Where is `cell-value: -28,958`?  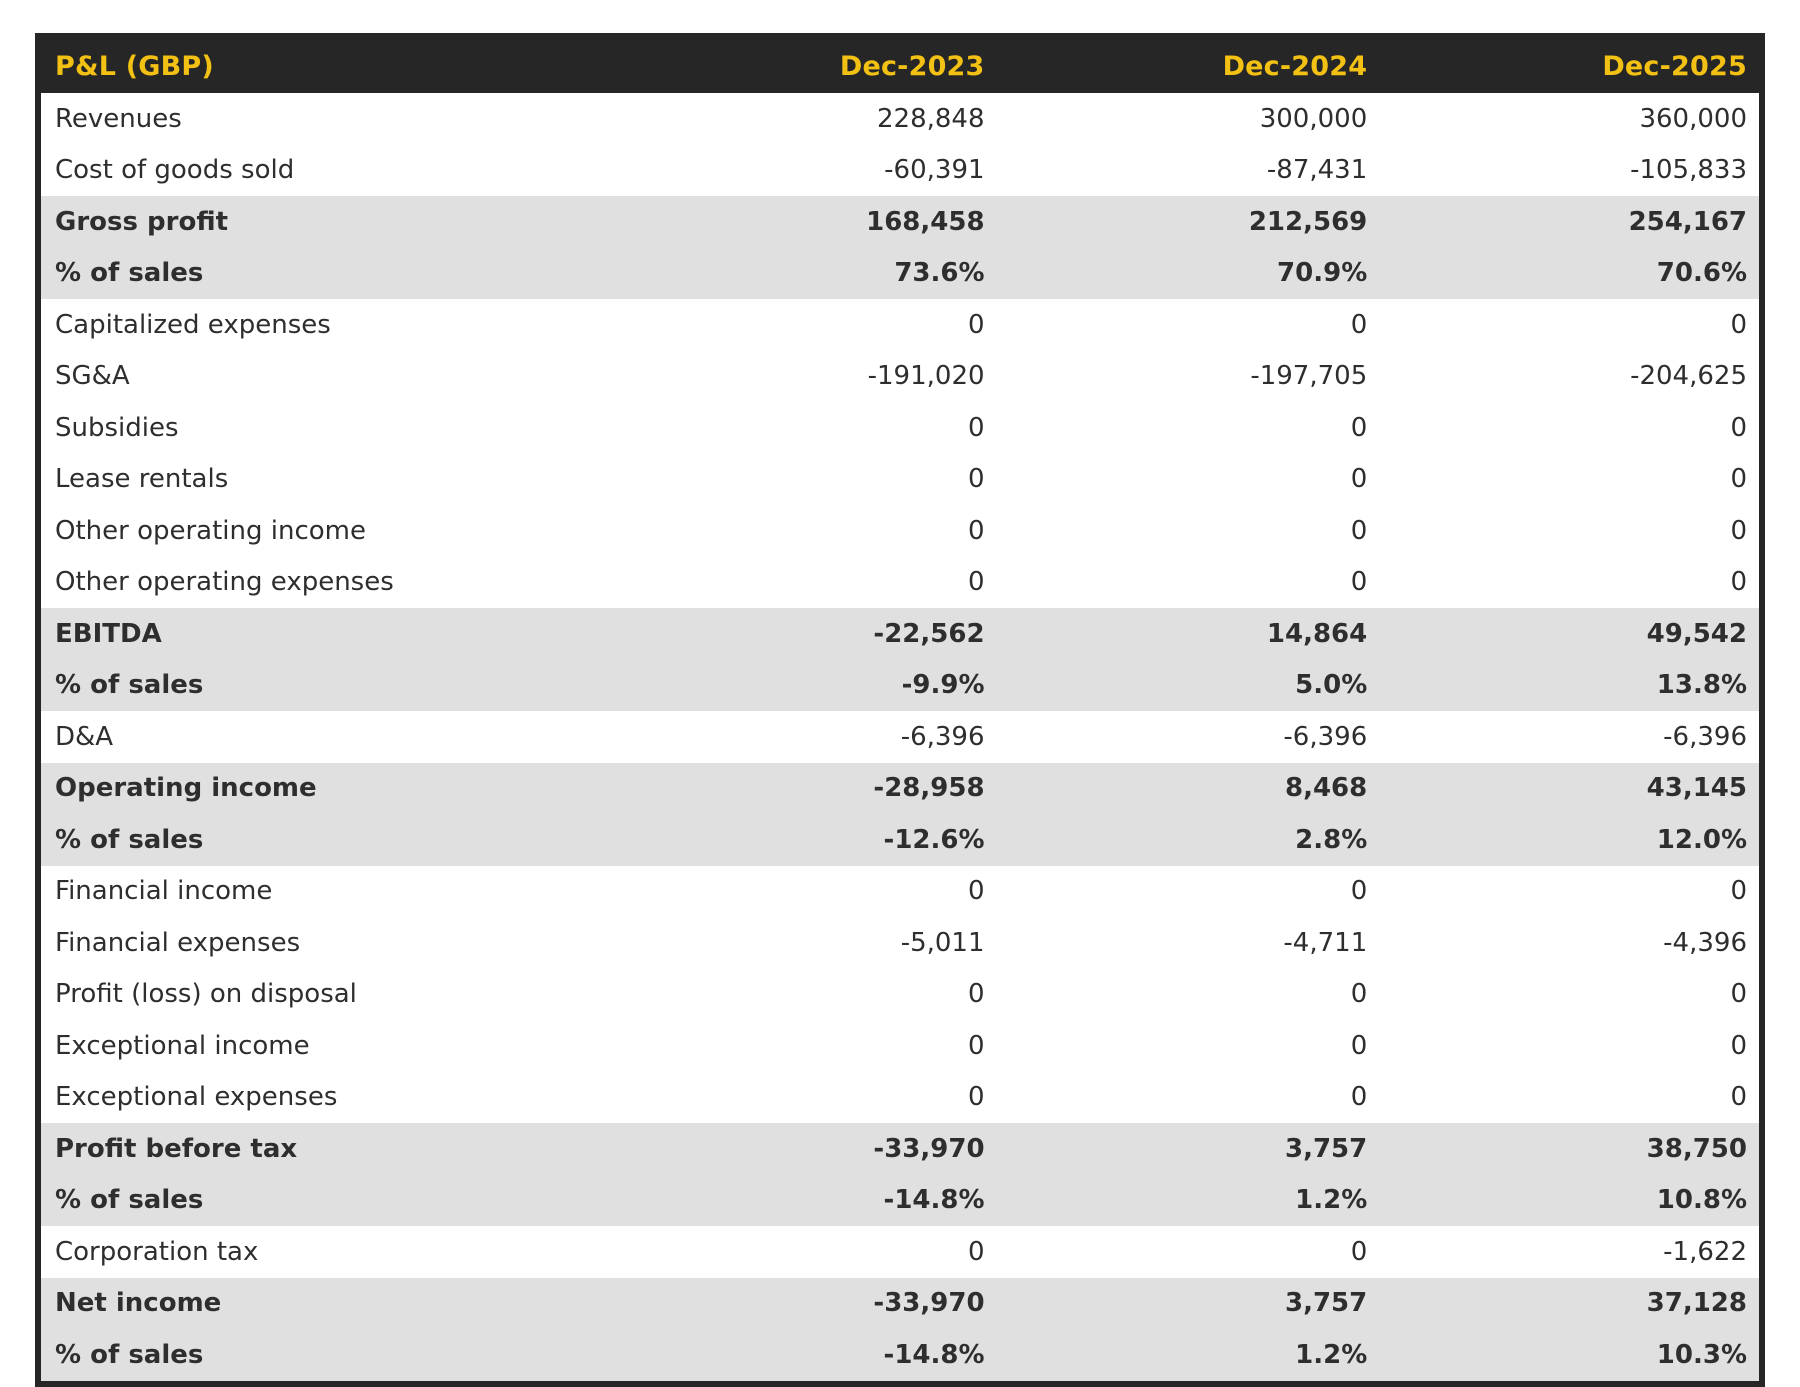 cell-value: -28,958 is located at coordinates (805, 788).